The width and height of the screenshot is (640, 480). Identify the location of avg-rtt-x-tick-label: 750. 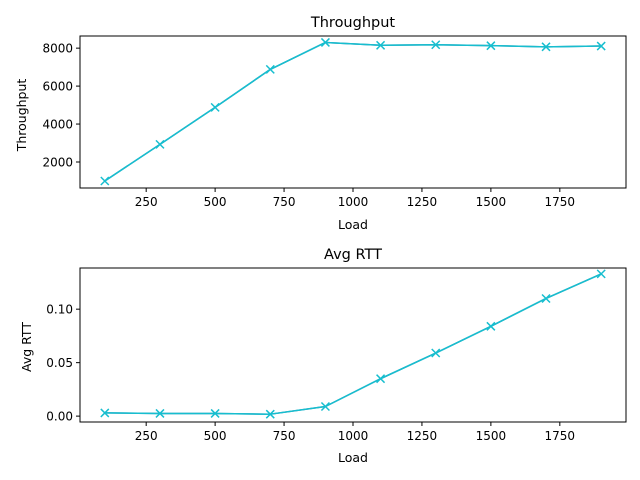
(284, 436).